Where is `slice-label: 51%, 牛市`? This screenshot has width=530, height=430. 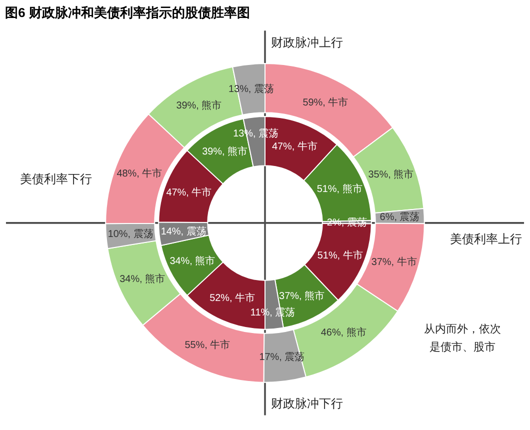
slice-label: 51%, 牛市 is located at coordinates (340, 256).